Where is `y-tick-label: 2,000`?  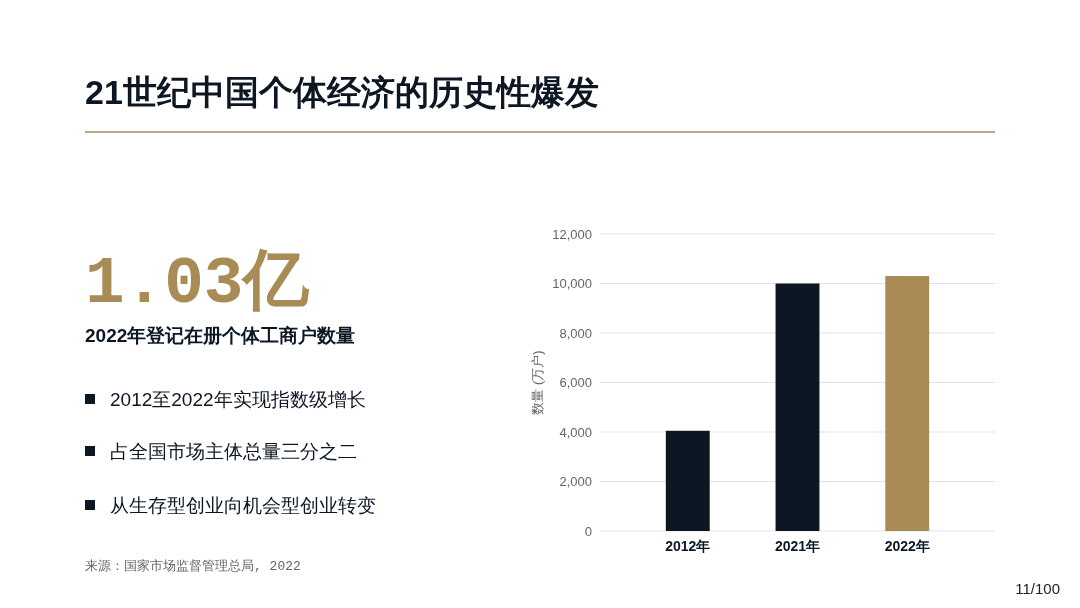 y-tick-label: 2,000 is located at coordinates (575, 482).